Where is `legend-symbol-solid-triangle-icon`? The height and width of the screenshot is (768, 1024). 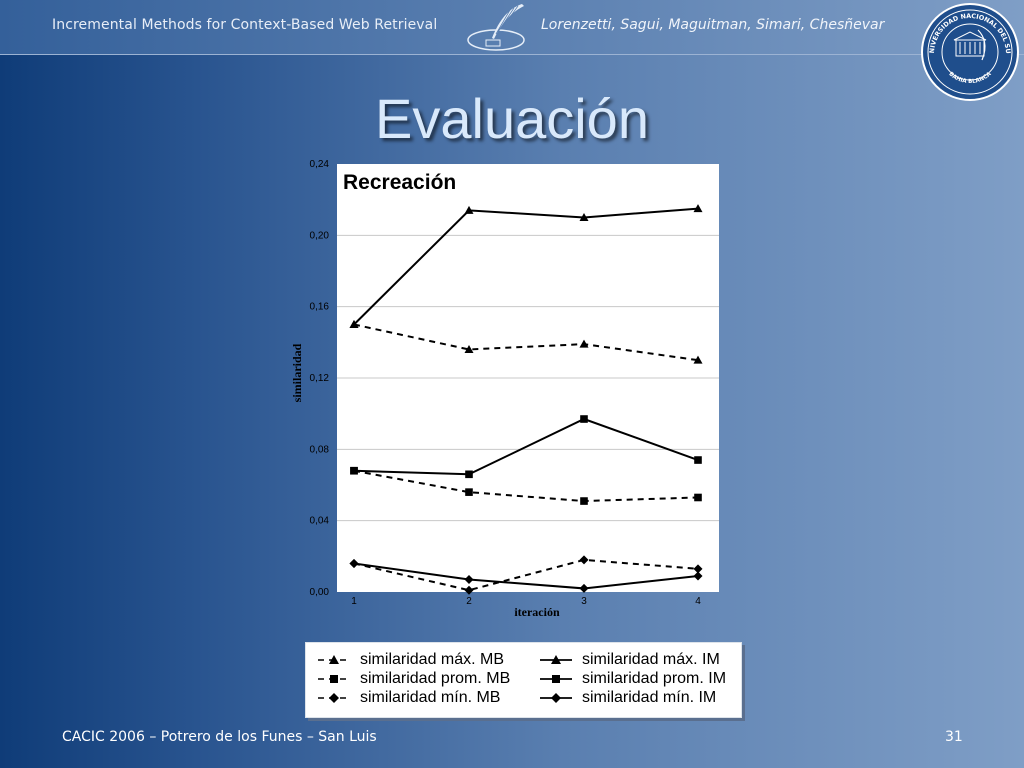
legend-symbol-solid-triangle-icon is located at coordinates (556, 659).